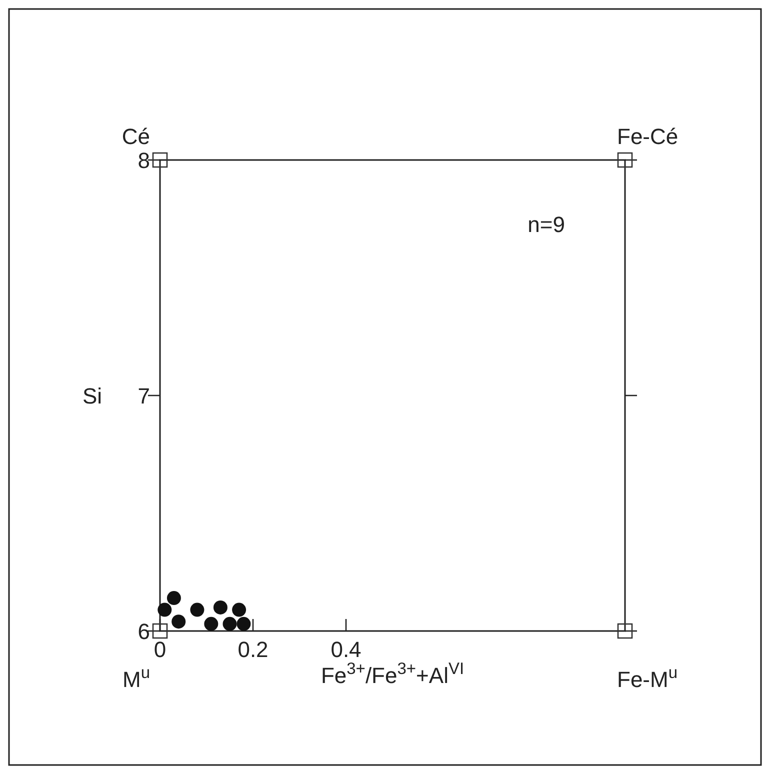 Image resolution: width=770 pixels, height=774 pixels. What do you see at coordinates (144, 396) in the screenshot?
I see `y-tick-label: 7` at bounding box center [144, 396].